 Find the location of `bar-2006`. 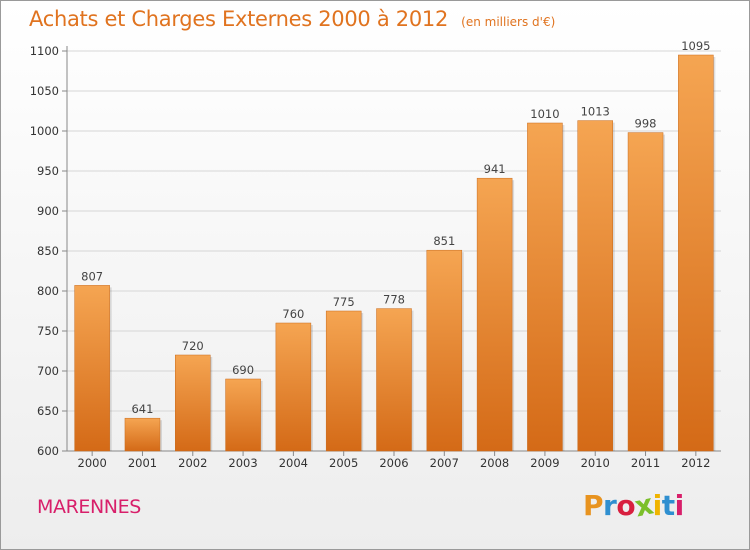

bar-2006 is located at coordinates (394, 380).